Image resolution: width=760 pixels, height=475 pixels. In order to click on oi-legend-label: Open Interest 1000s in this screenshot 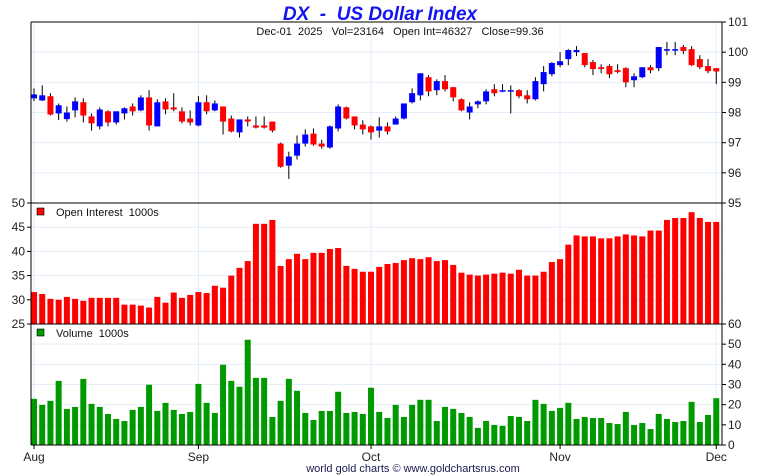, I will do `click(107, 213)`.